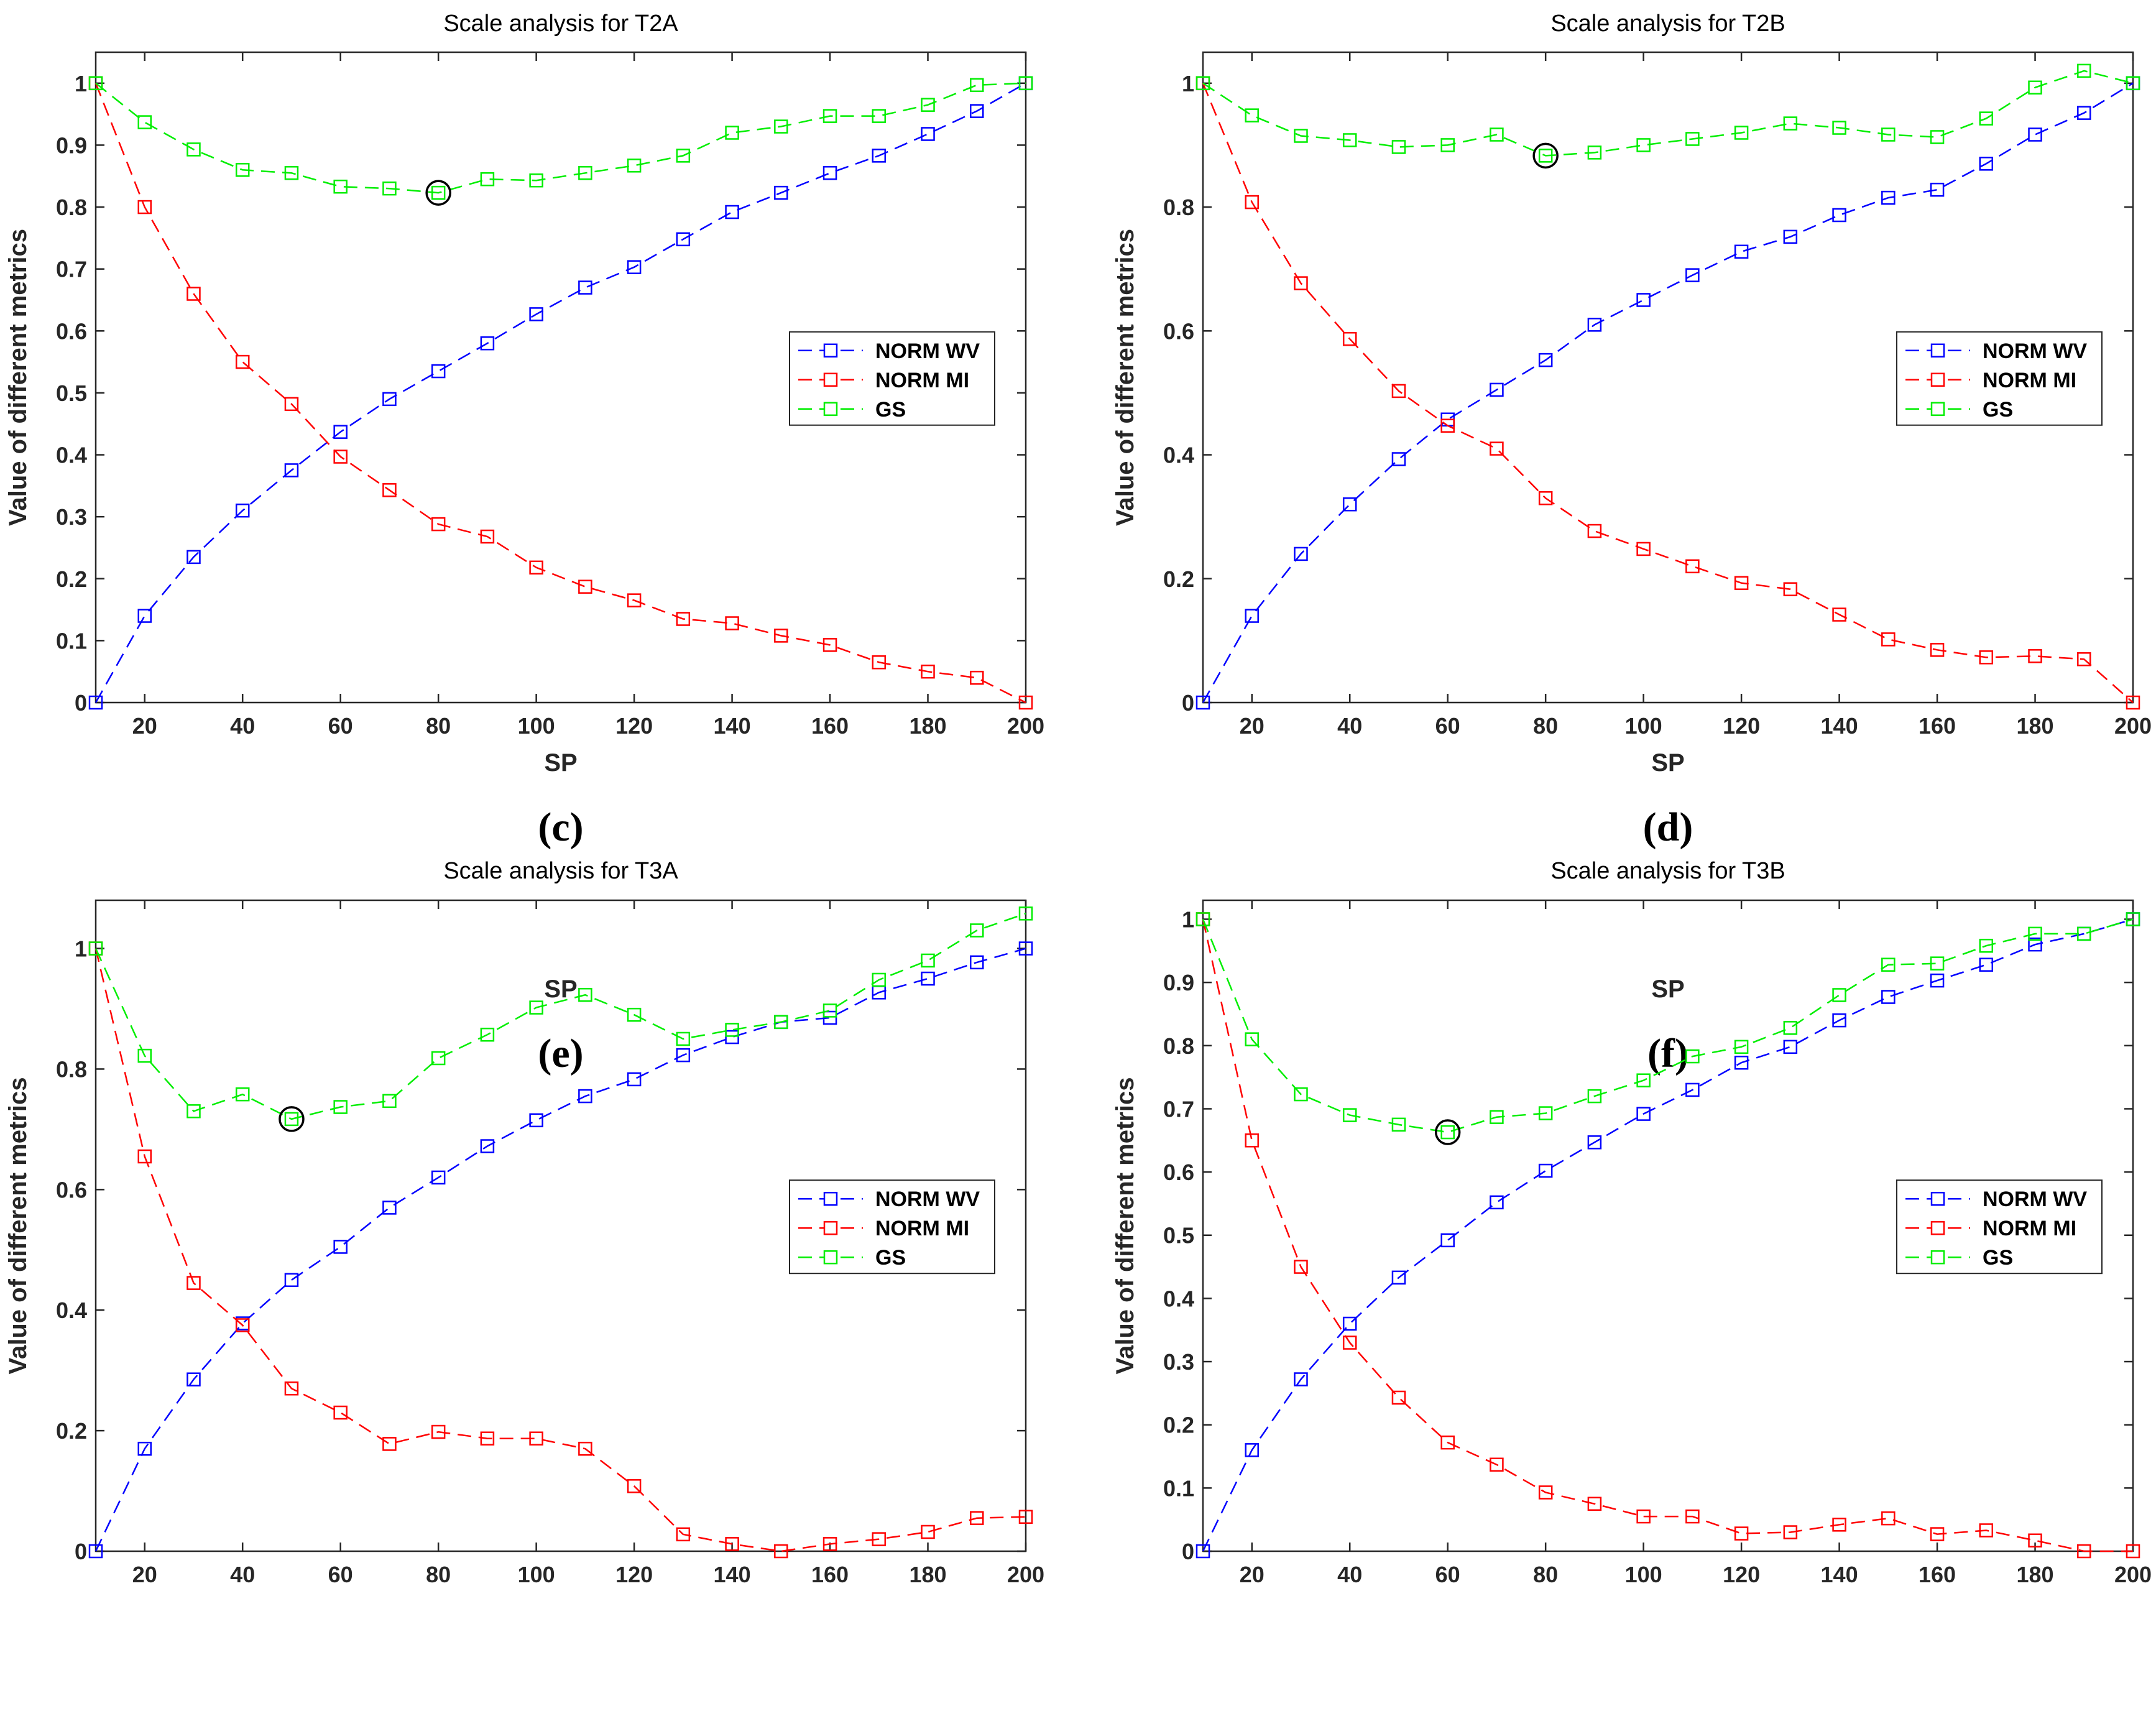 This screenshot has height=1711, width=2156. I want to click on panel-label: (e), so click(560, 1053).